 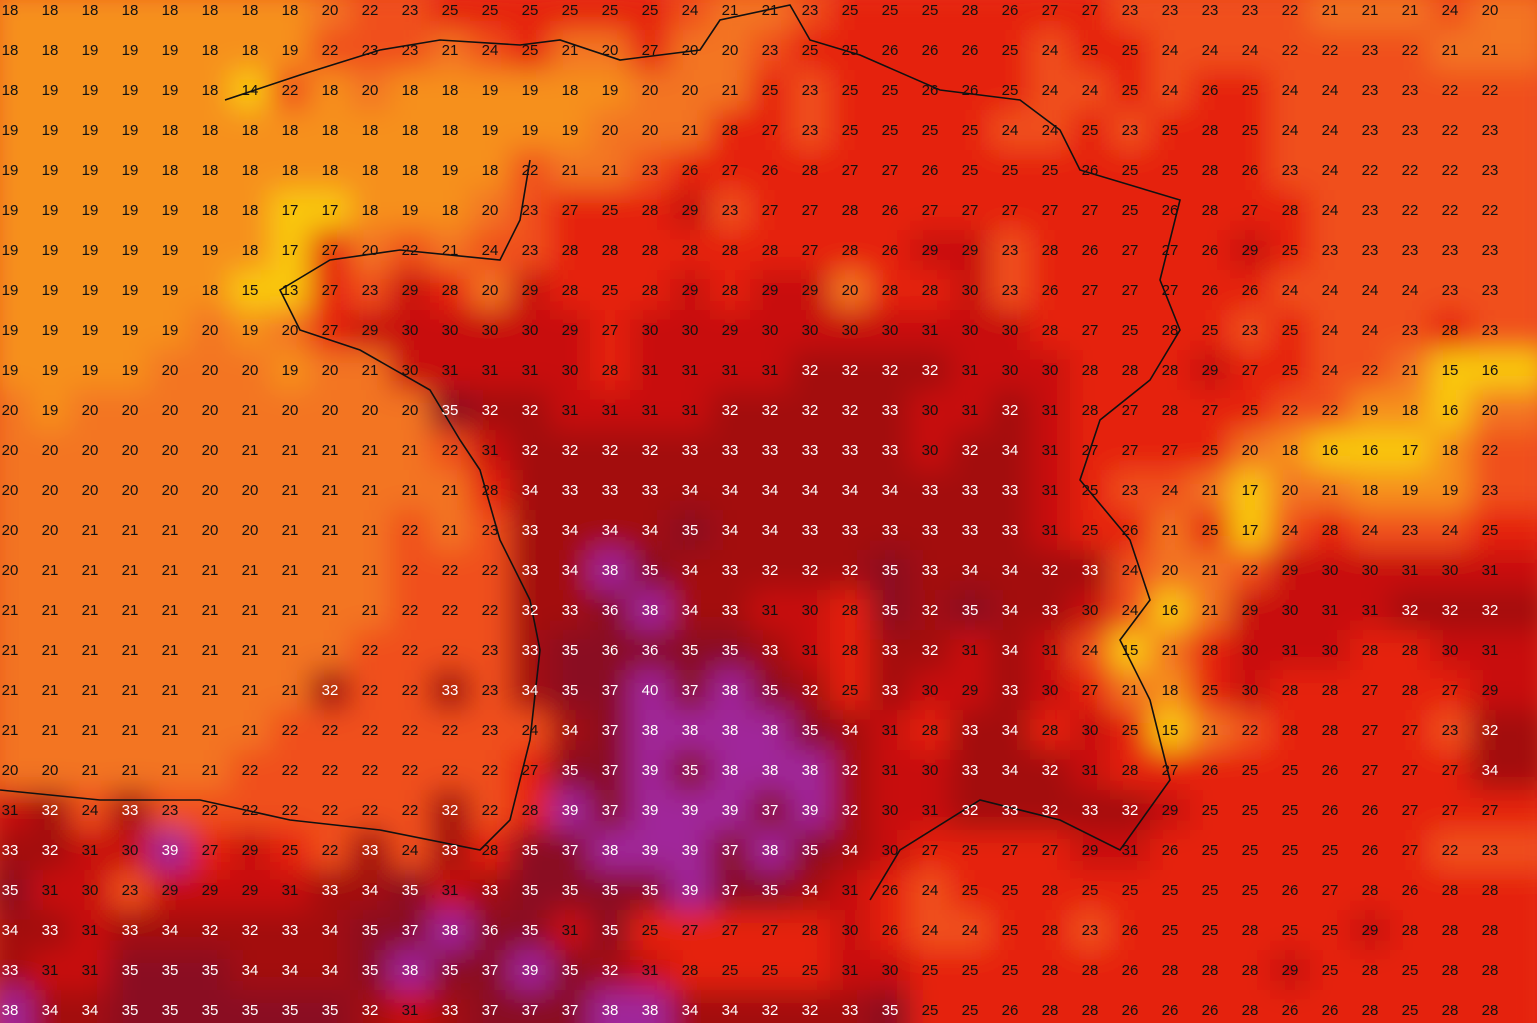 I want to click on temperature-label: 31, so click(x=1290, y=650).